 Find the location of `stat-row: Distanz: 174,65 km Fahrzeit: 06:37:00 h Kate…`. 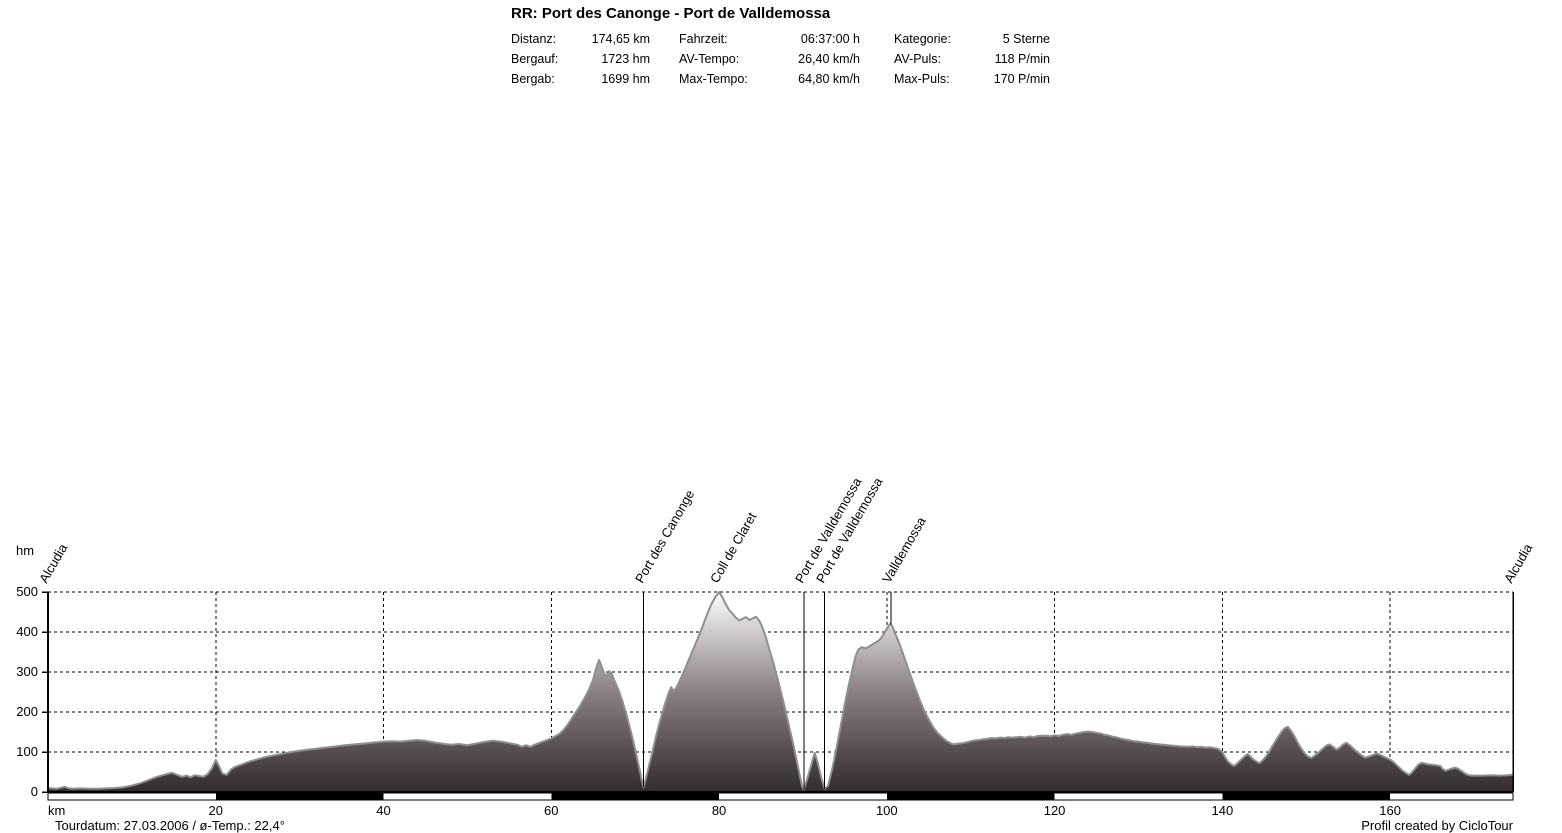

stat-row: Distanz: 174,65 km Fahrzeit: 06:37:00 h Kate… is located at coordinates (780, 39).